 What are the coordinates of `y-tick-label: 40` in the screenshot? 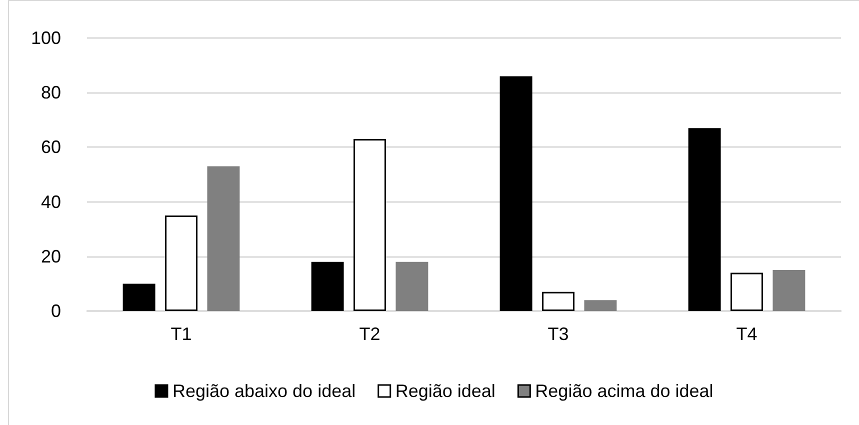 It's located at (50, 202).